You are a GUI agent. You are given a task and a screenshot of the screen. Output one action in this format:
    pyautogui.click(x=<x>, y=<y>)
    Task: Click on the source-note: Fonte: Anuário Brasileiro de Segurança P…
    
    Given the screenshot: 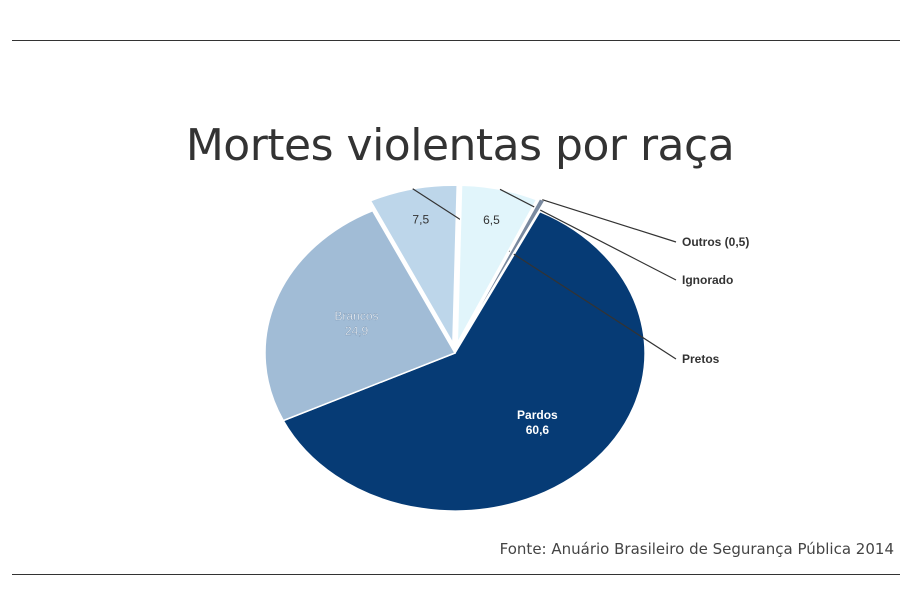 What is the action you would take?
    pyautogui.click(x=696, y=549)
    